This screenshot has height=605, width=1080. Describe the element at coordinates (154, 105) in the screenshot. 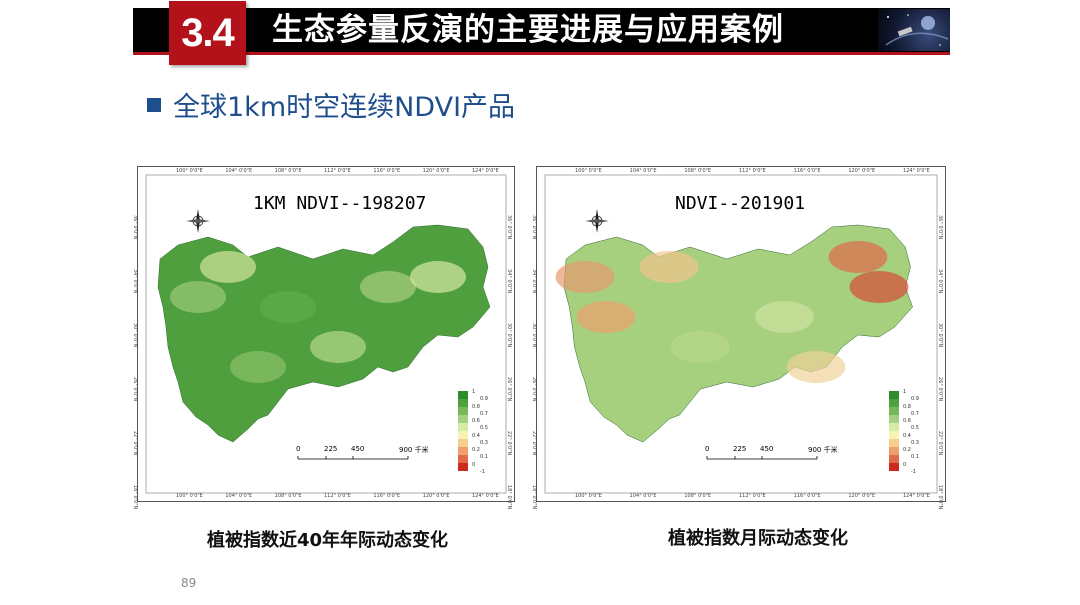

I see `bullet-square-icon` at that location.